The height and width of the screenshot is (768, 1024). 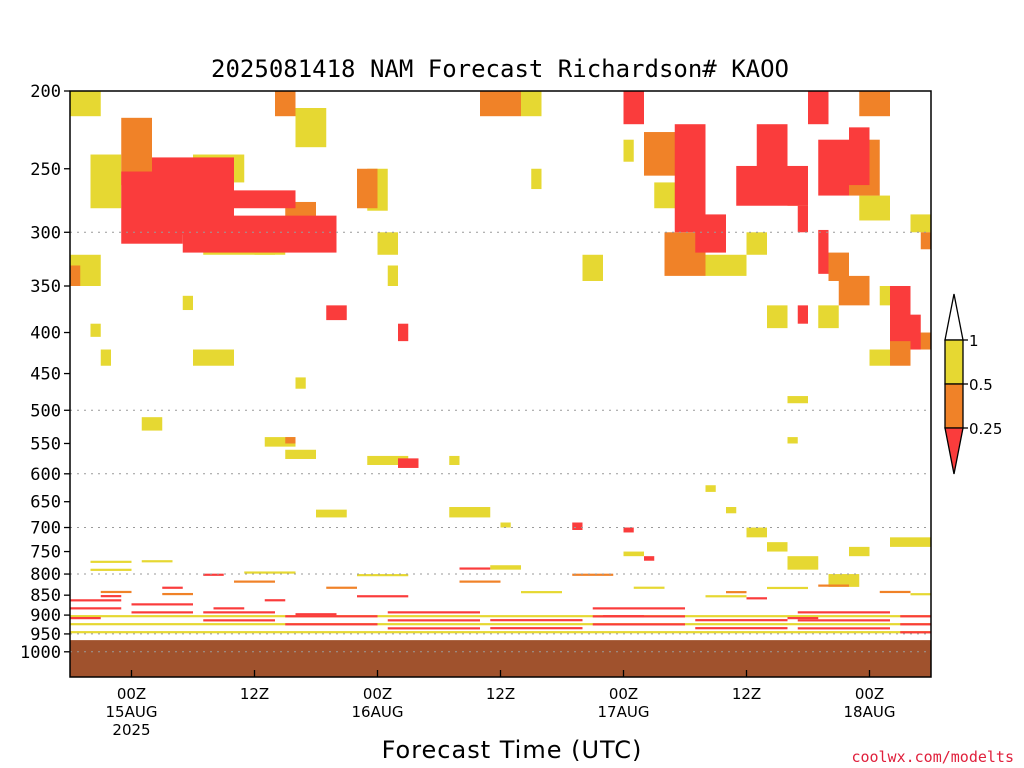 I want to click on y-tick-label: 700, so click(x=45, y=529).